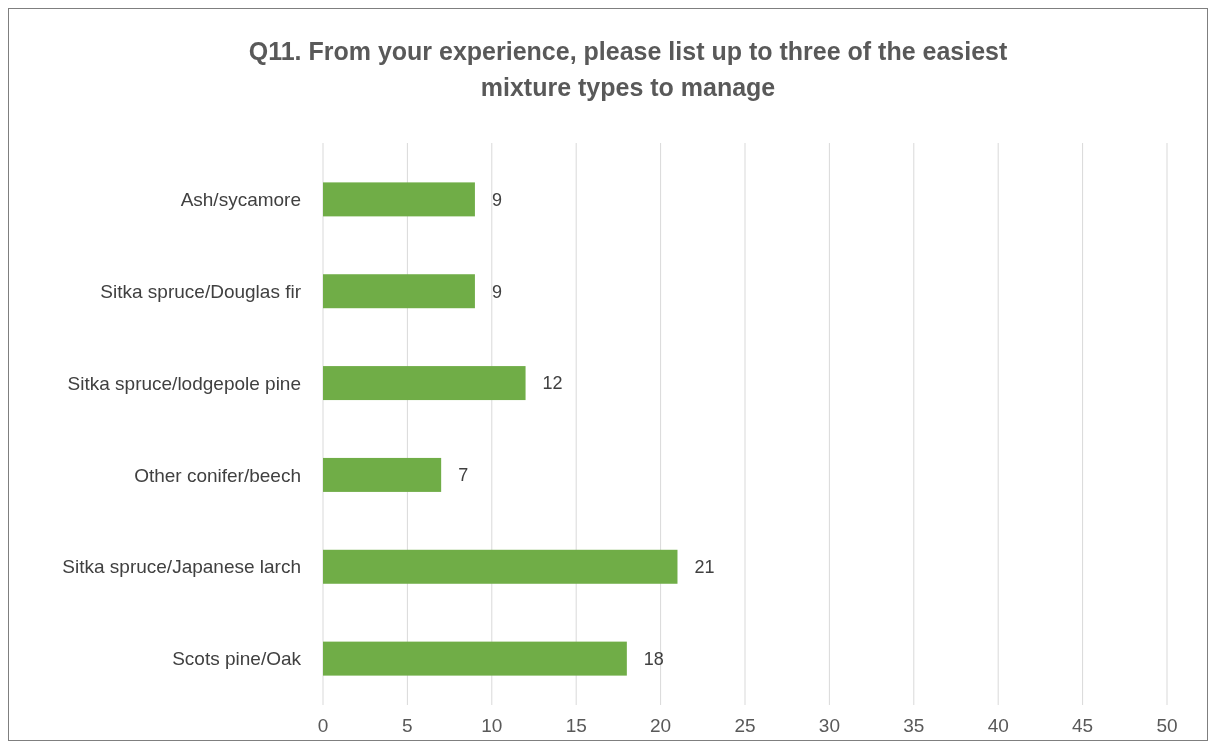 This screenshot has height=749, width=1216. I want to click on y-tick-label: Sitka spruce/lodgepole pine, so click(184, 383).